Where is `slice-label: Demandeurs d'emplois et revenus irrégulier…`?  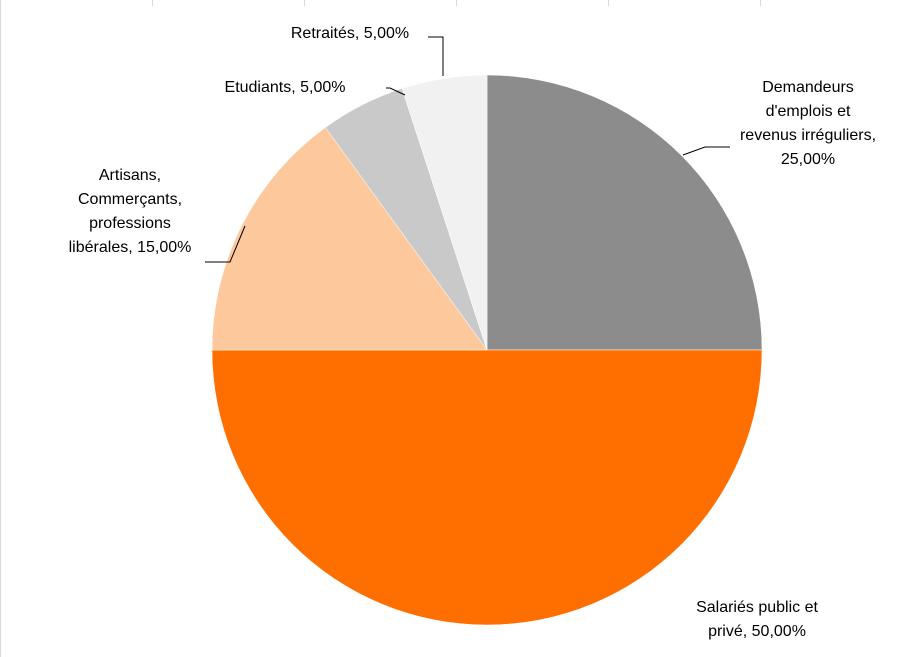
slice-label: Demandeurs d'emplois et revenus irrégulier… is located at coordinates (808, 123).